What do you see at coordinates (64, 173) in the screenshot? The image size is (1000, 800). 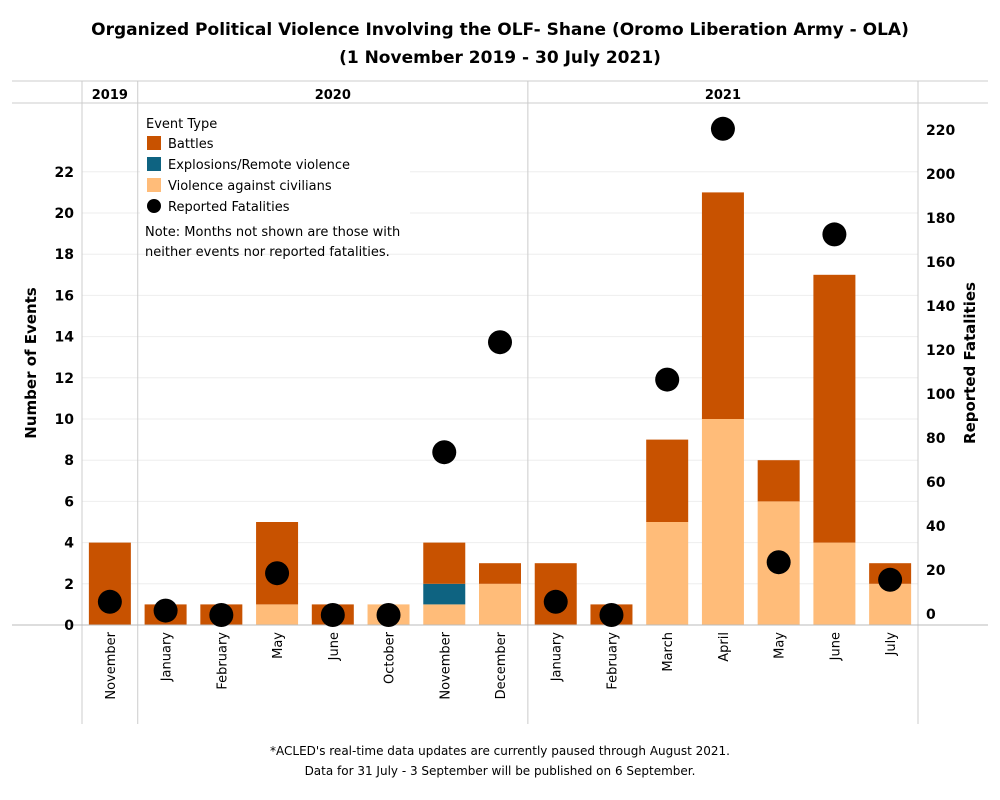 I see `y-tick-22: 22` at bounding box center [64, 173].